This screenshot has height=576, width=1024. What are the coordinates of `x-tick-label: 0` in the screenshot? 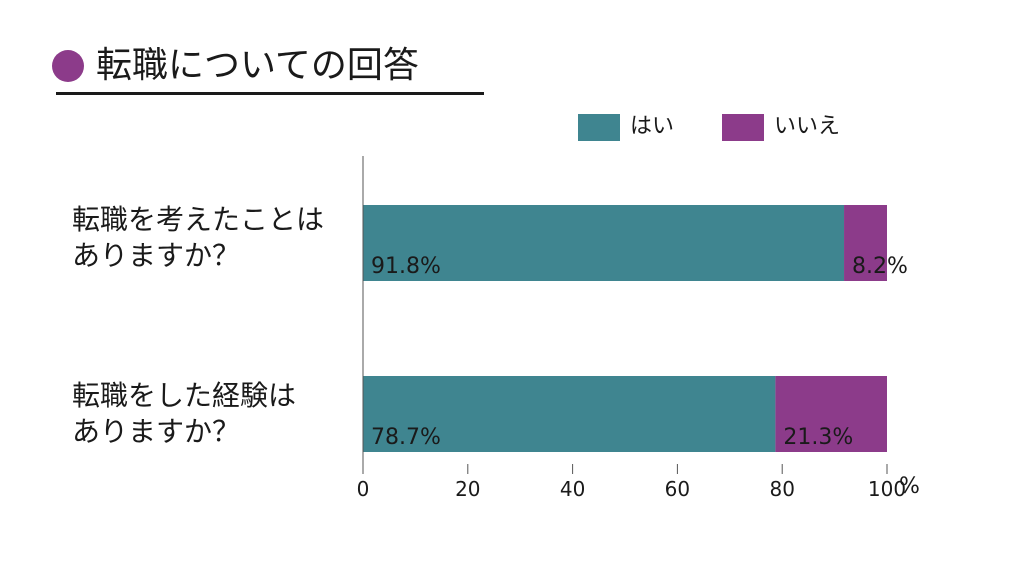 It's located at (363, 489).